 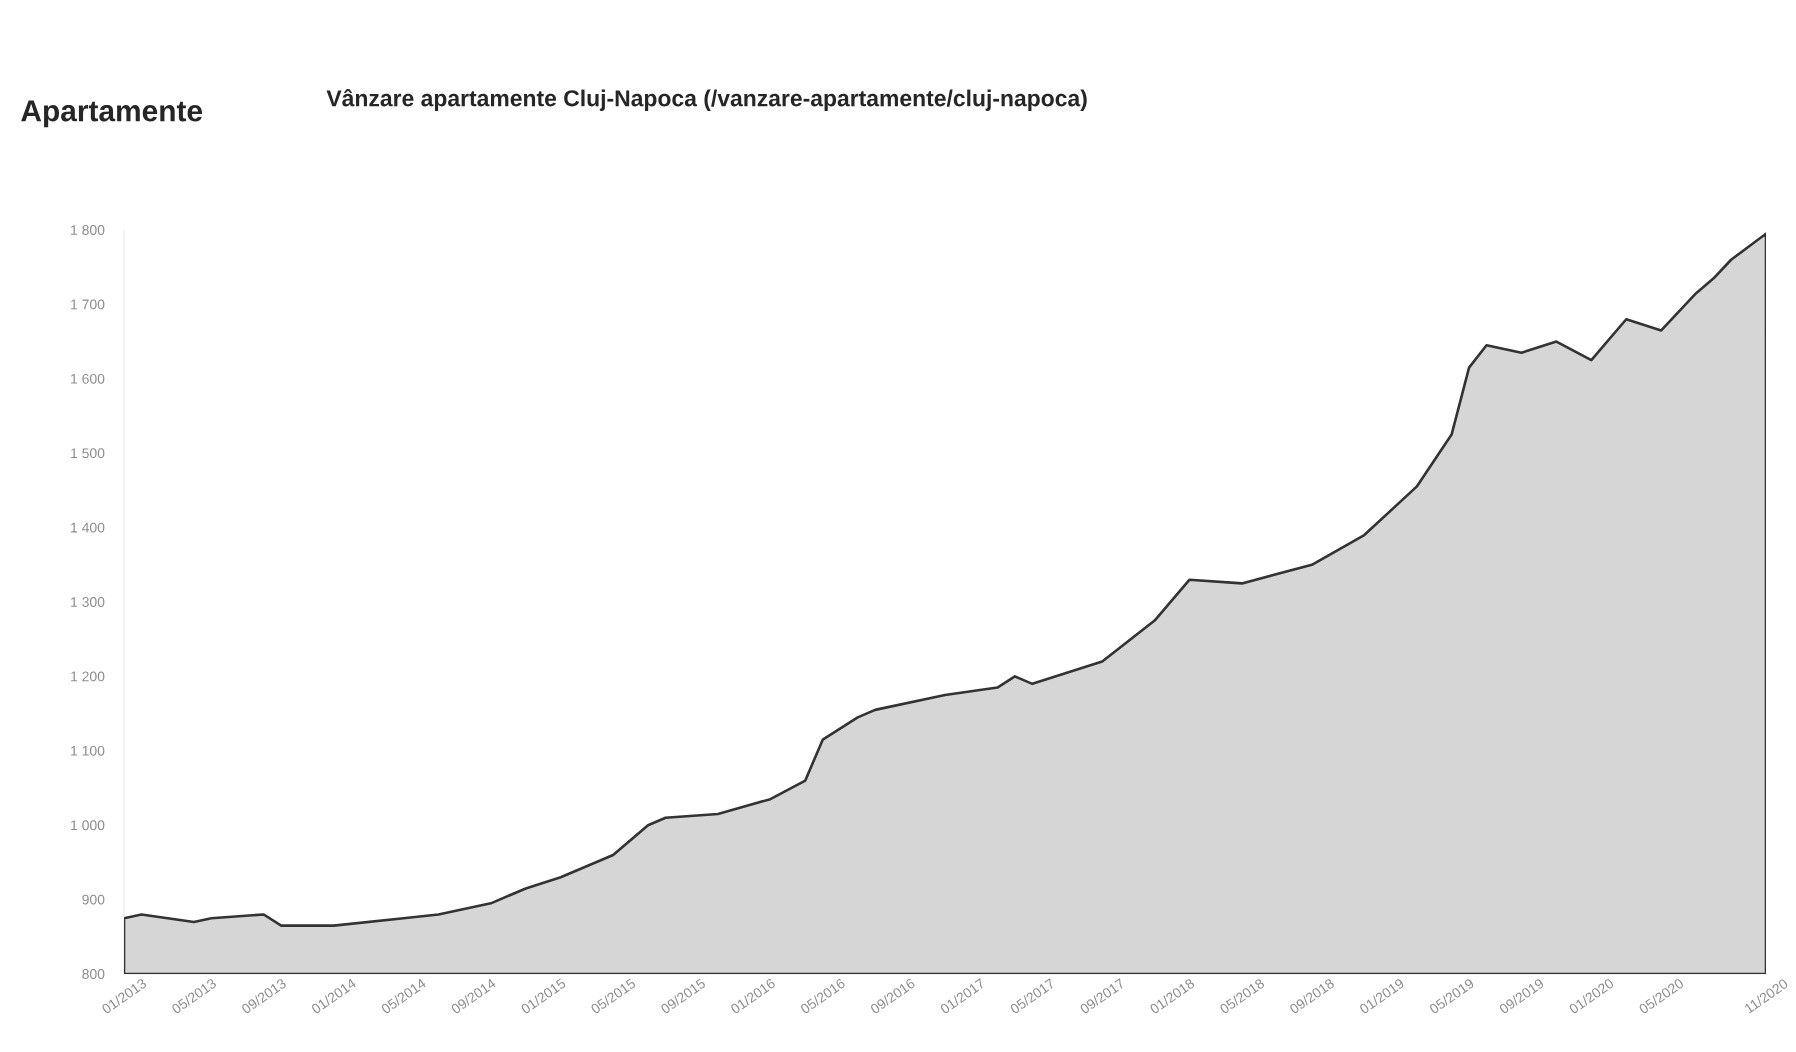 What do you see at coordinates (706, 100) in the screenshot?
I see `chart-subtitle: Vânzare apartamente Cluj-Napoca (/vanzare-apartamente/cluj-napoca)` at bounding box center [706, 100].